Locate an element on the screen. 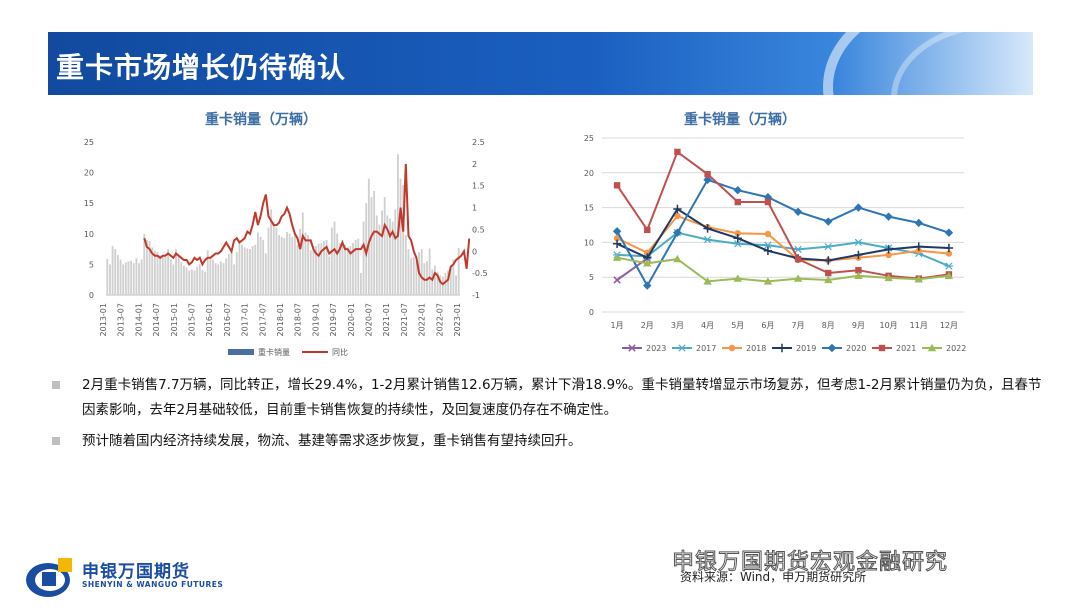 The width and height of the screenshot is (1080, 608). wechat-watermark: 申银万国期货宏观金融研究 is located at coordinates (810, 563).